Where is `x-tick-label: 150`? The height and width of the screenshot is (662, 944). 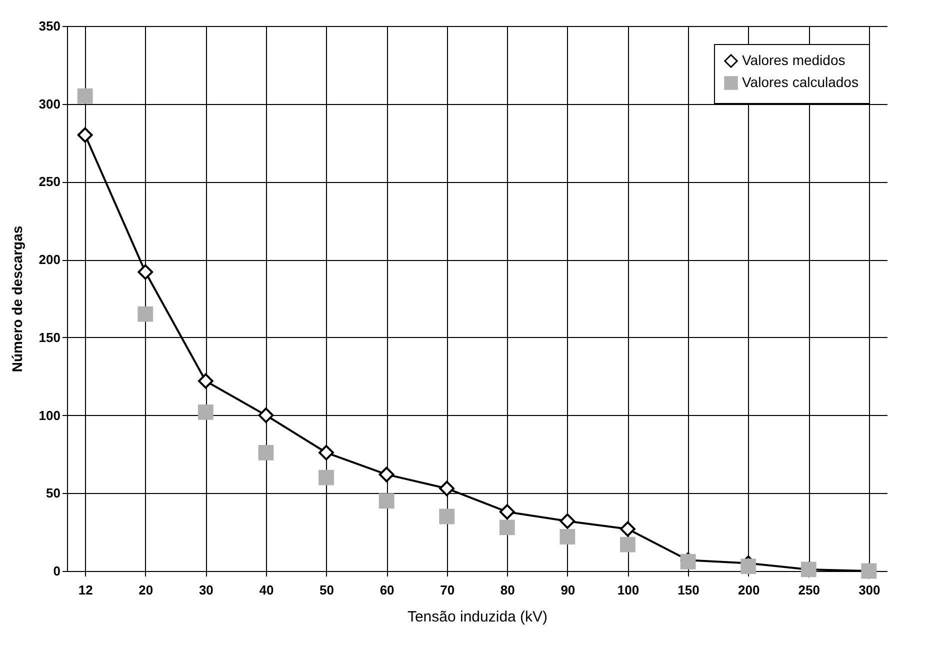 x-tick-label: 150 is located at coordinates (689, 590).